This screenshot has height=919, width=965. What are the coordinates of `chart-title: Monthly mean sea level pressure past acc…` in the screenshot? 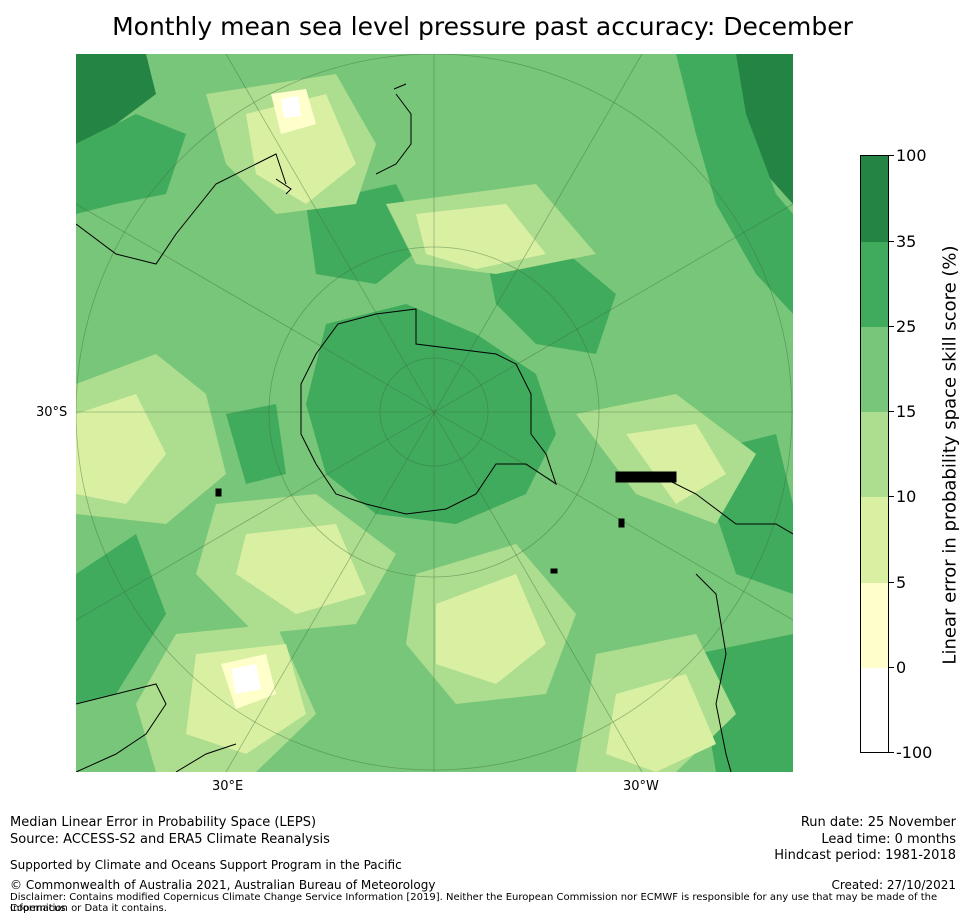 It's located at (482, 26).